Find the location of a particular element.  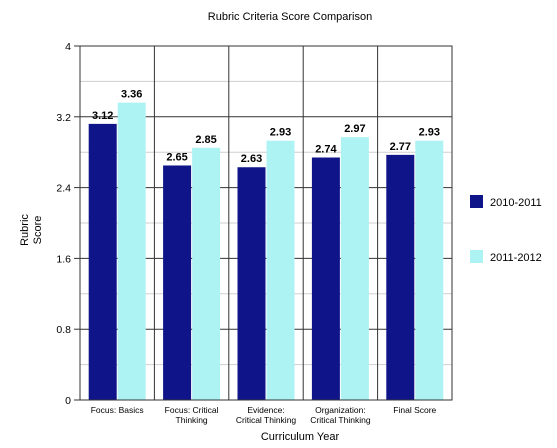

data-label: 2.65 is located at coordinates (176, 157).